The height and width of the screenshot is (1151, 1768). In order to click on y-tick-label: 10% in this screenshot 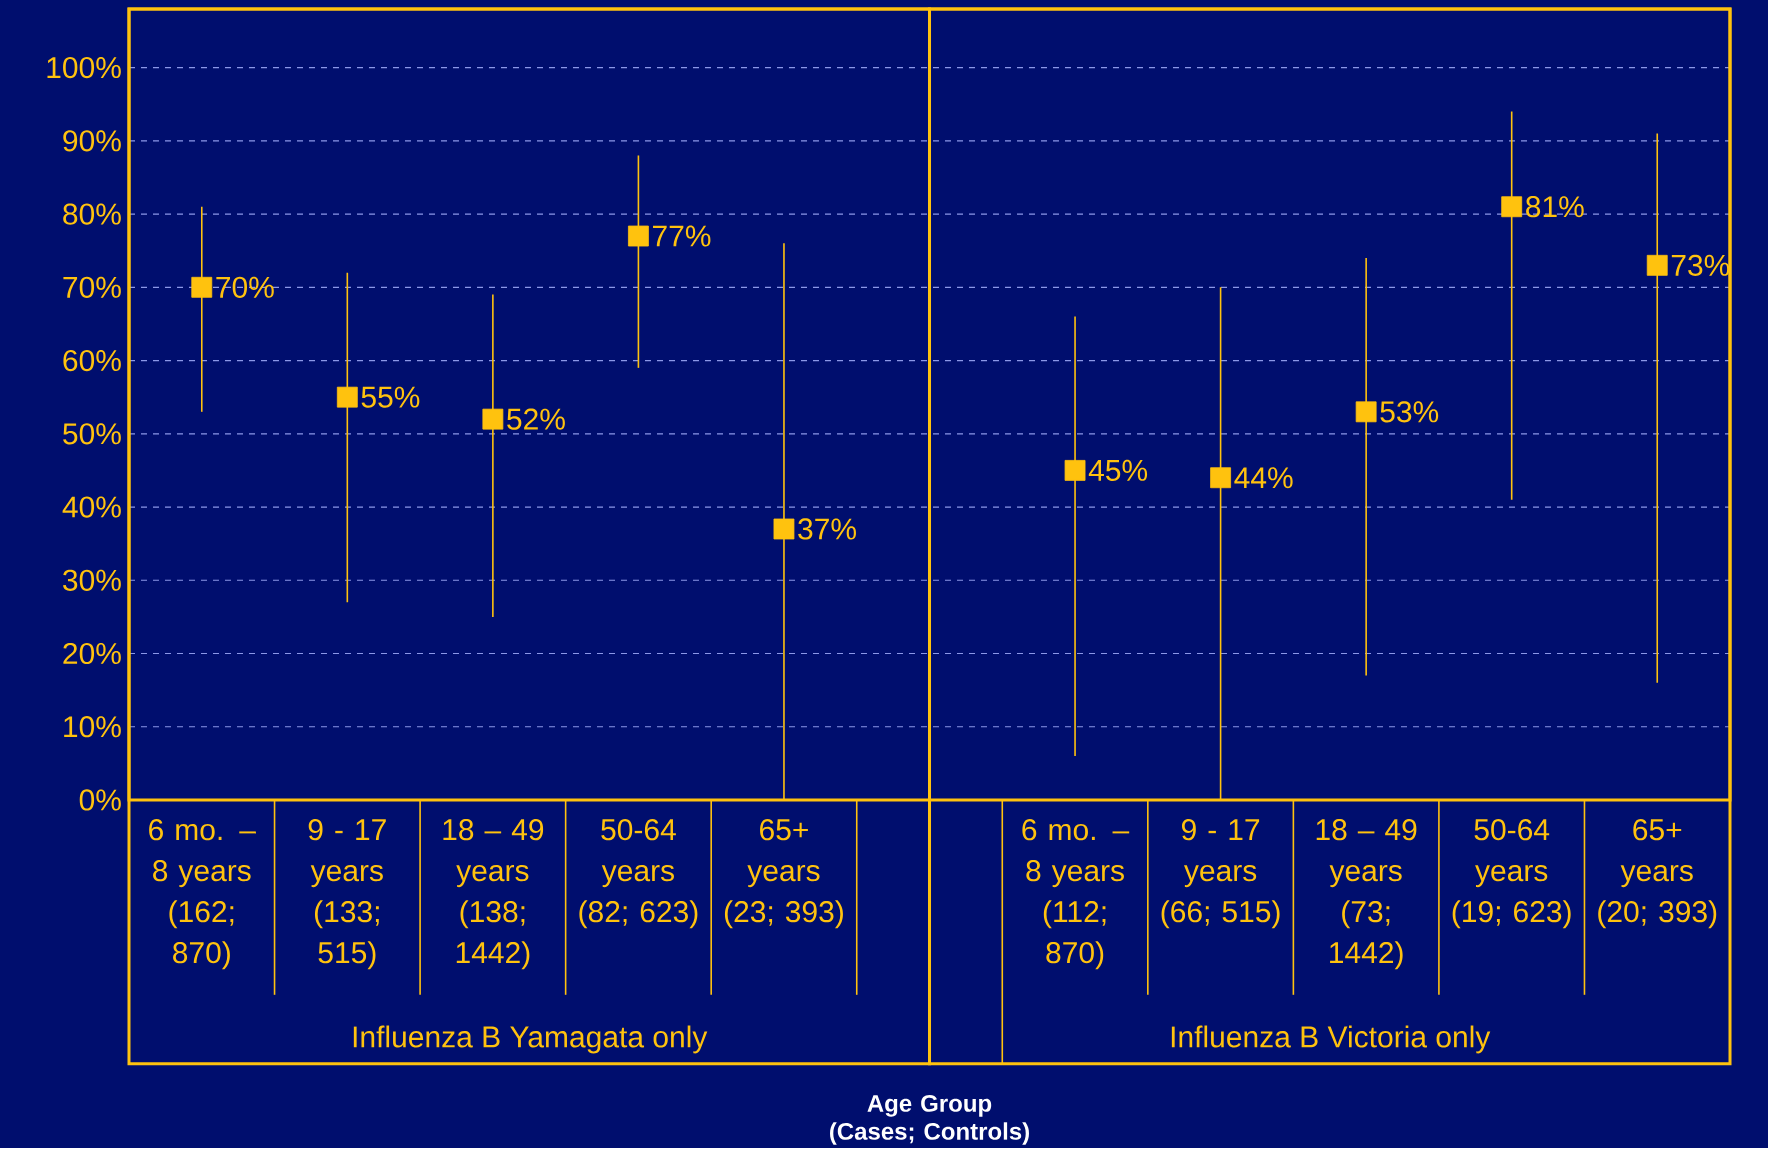, I will do `click(92, 726)`.